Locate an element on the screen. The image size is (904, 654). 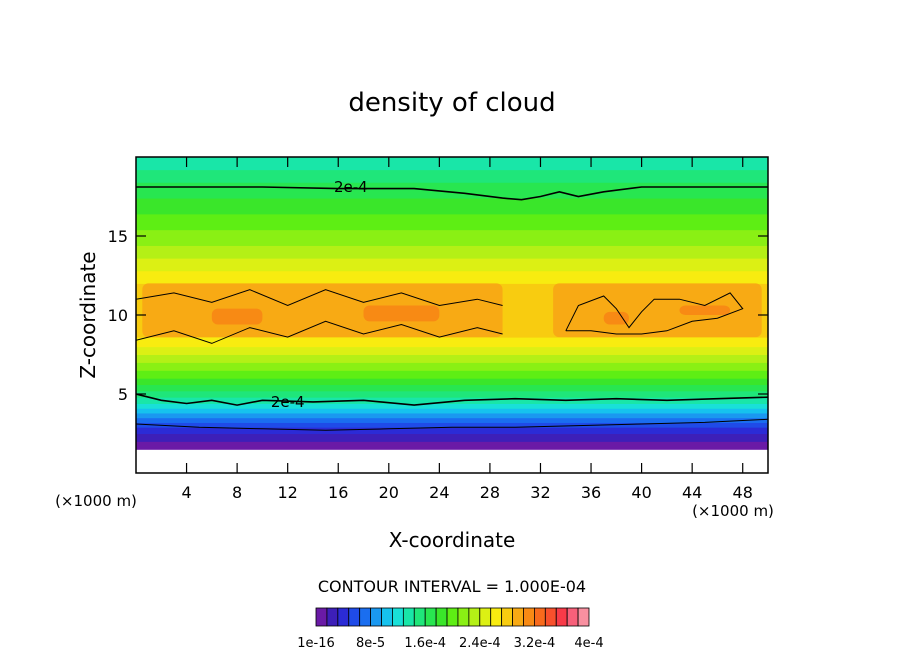
x-tick-label: 44 is located at coordinates (692, 492).